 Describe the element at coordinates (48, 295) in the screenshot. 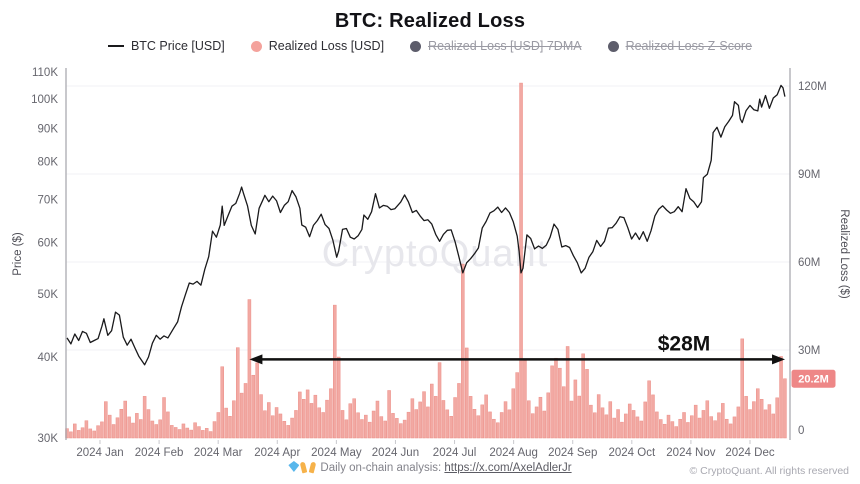

I see `left-tick-label: 50K` at that location.